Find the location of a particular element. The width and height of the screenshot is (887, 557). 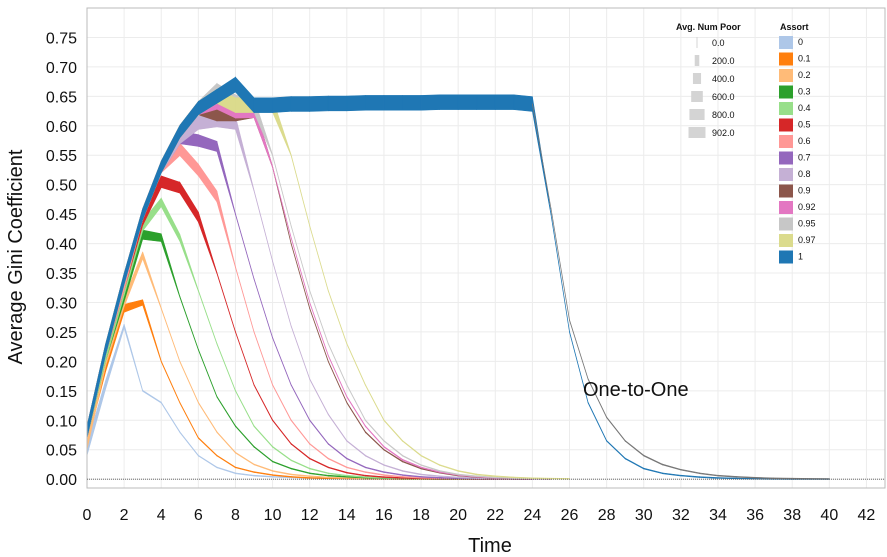

x-tick-label: 10 is located at coordinates (273, 515).